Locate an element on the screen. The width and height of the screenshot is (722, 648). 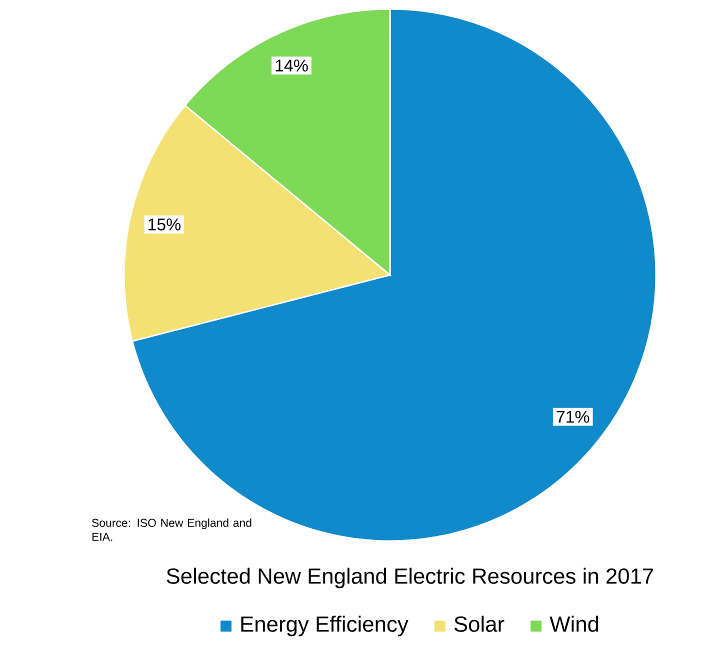
legend-label: Solar is located at coordinates (479, 624).